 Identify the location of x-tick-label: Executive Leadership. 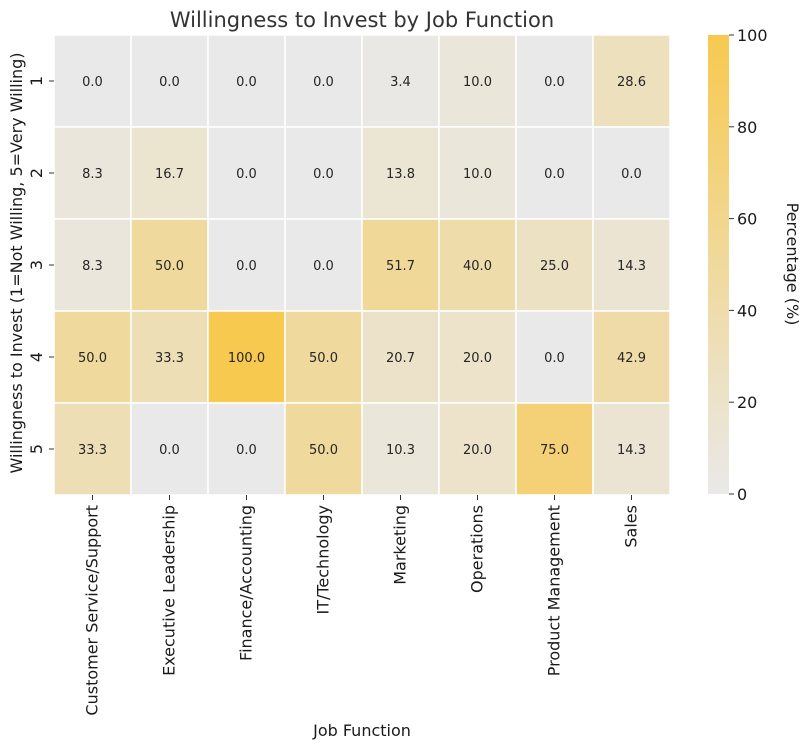
(169, 590).